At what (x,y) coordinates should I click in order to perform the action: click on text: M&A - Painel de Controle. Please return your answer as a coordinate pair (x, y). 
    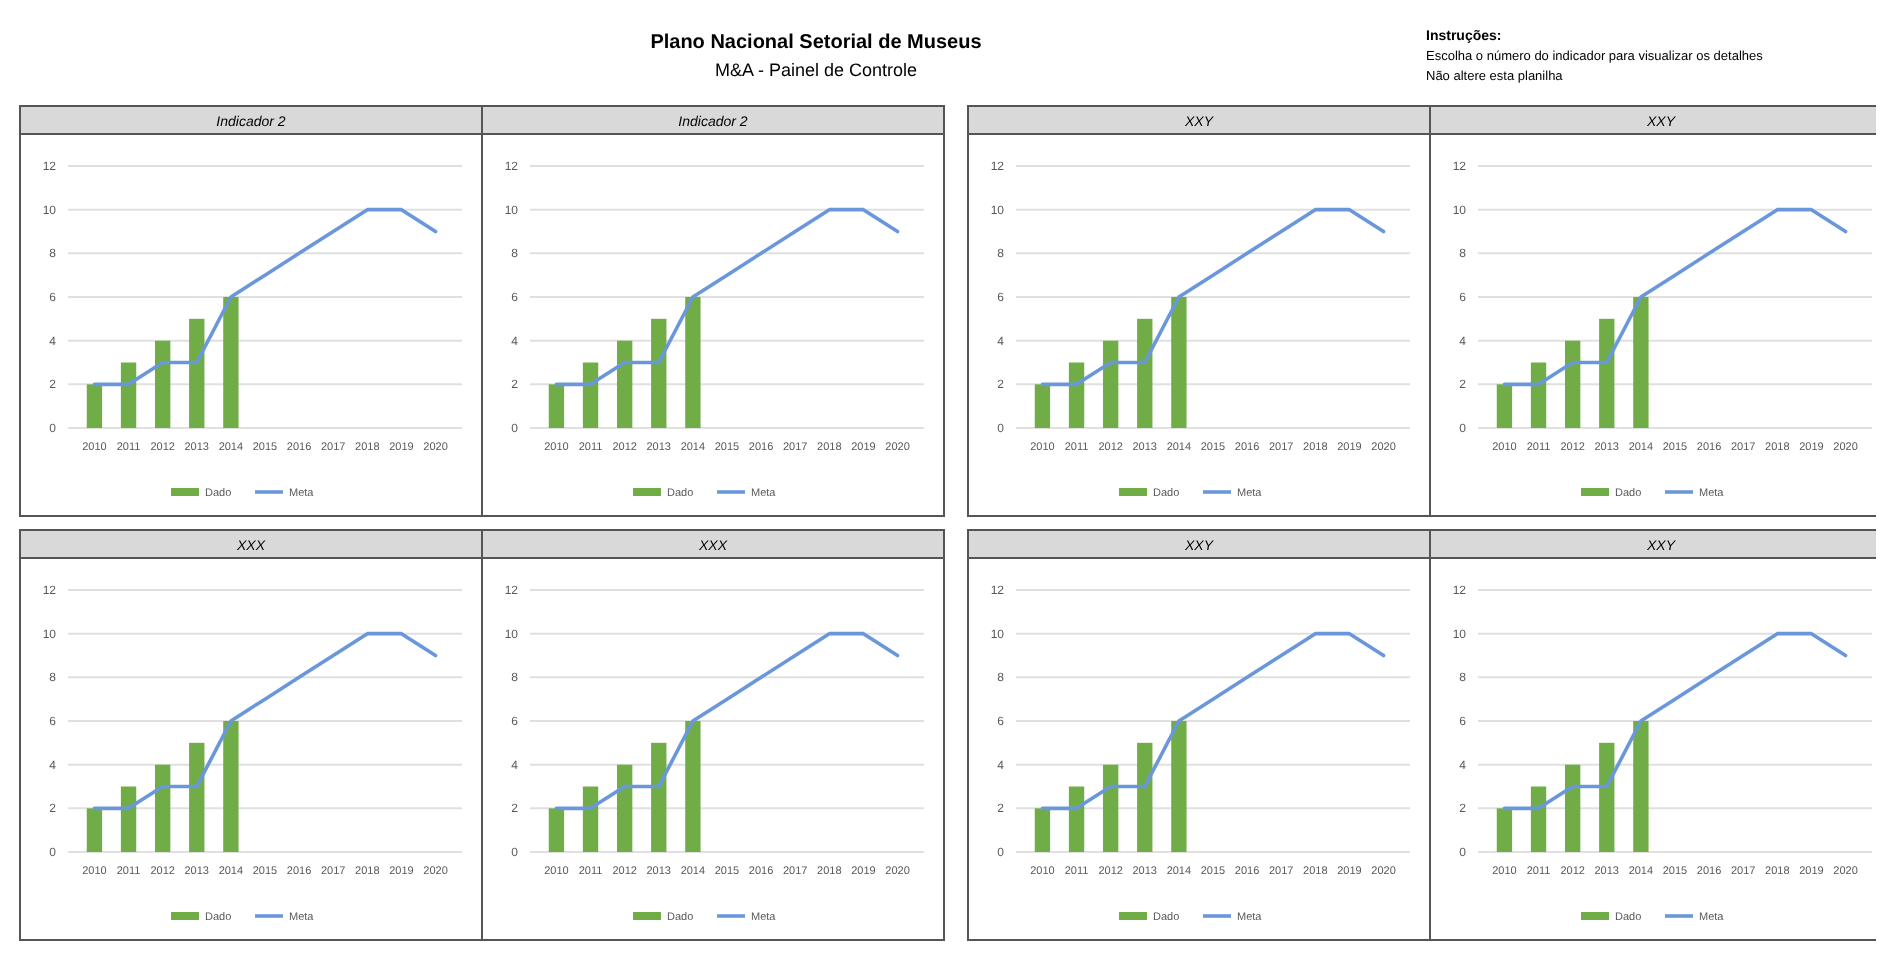
    Looking at the image, I should click on (816, 70).